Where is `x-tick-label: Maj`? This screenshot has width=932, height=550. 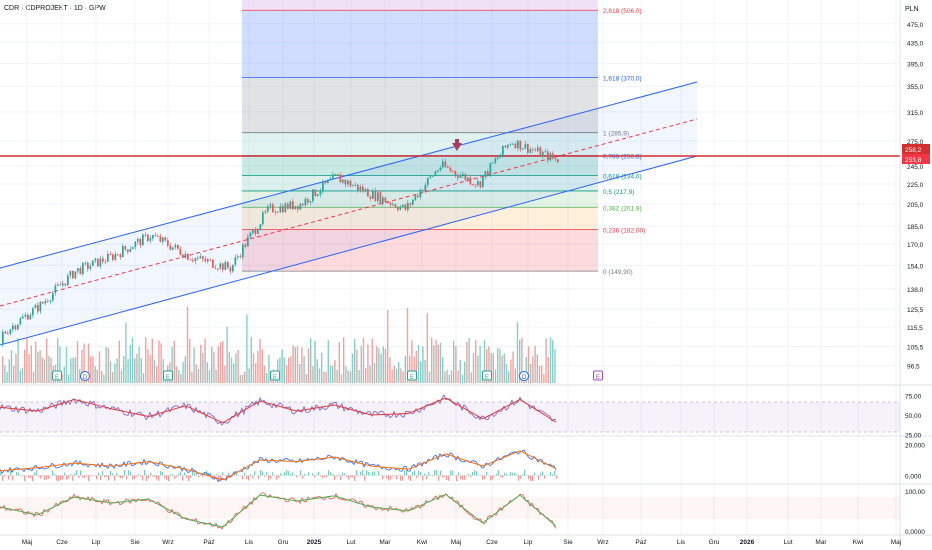 x-tick-label: Maj is located at coordinates (27, 542).